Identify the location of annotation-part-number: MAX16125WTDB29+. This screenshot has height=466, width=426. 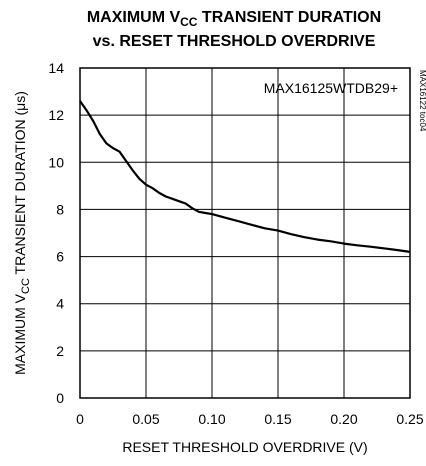
(331, 88).